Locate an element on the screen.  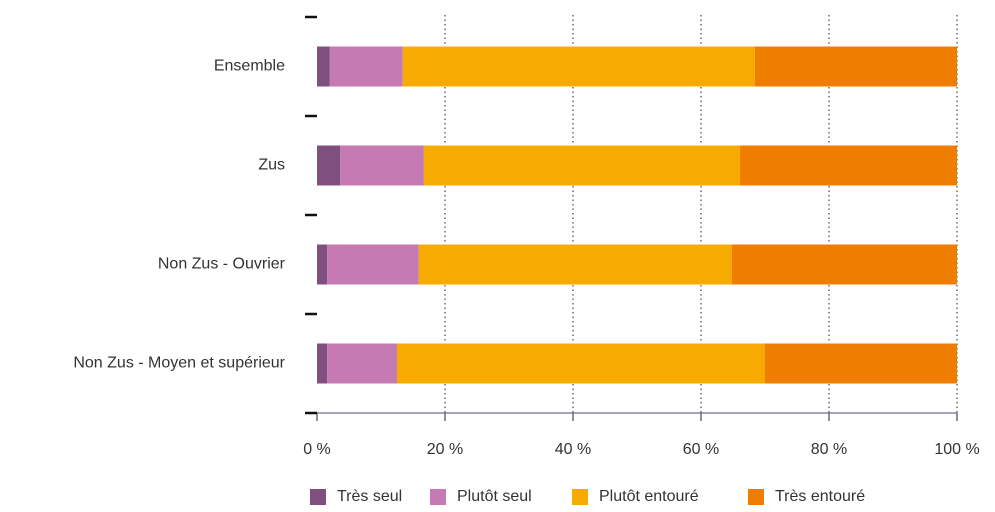
x-tick-label: 100 % is located at coordinates (956, 449).